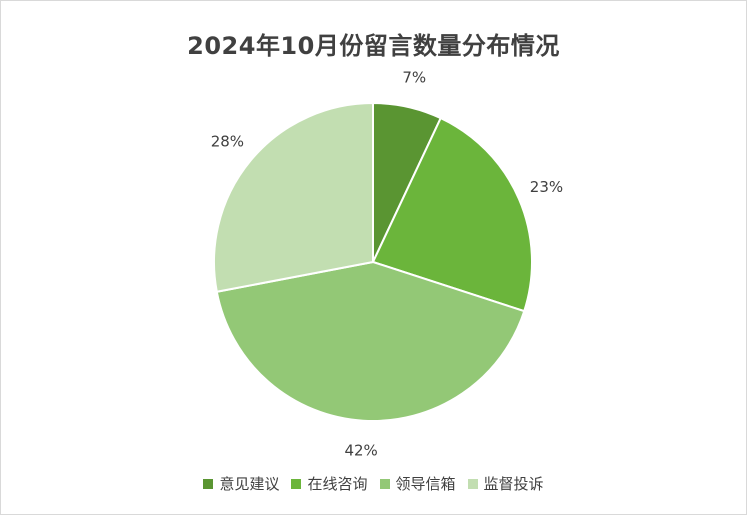  I want to click on legend-item-1: 在线咨询, so click(329, 483).